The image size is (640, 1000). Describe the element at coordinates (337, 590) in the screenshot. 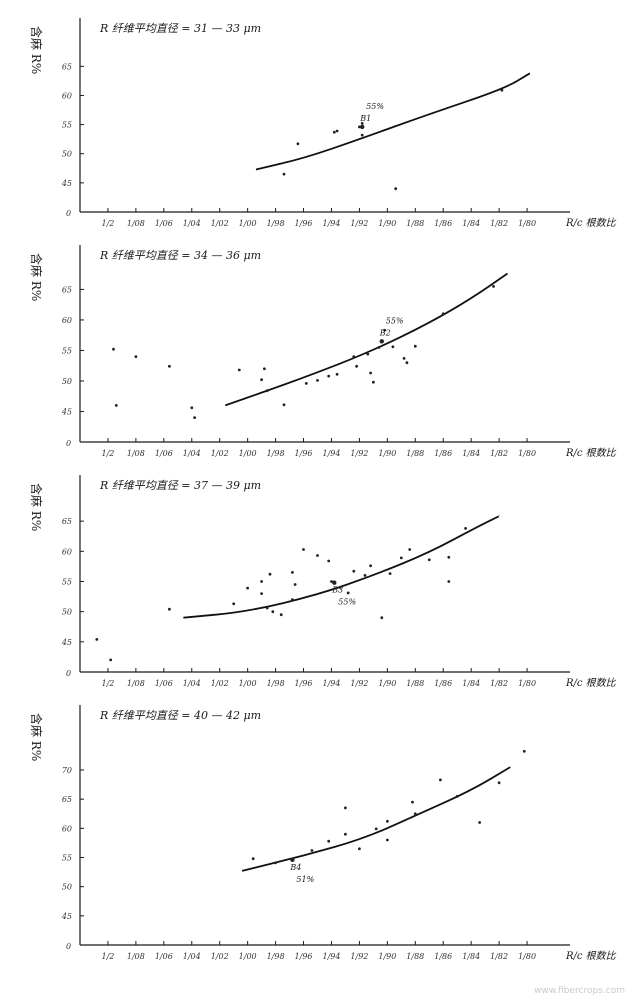

I see `annotation-sub: B3` at that location.